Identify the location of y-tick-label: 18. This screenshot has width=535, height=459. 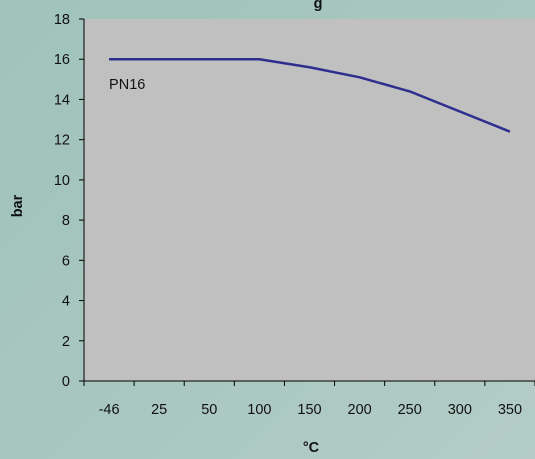
(62, 20).